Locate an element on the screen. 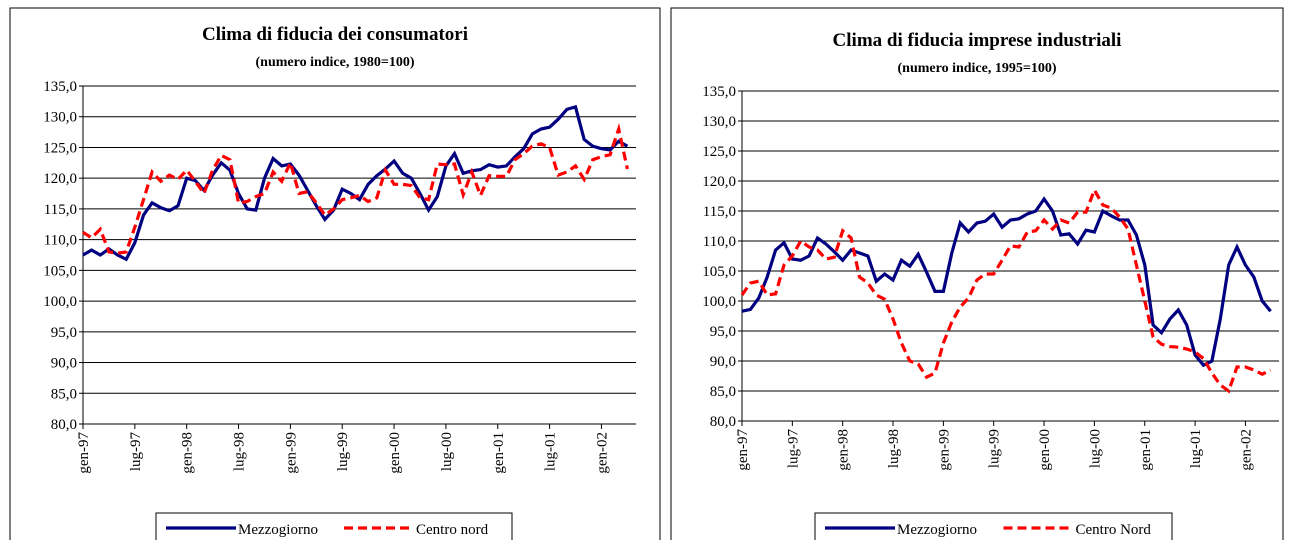  legend-label: Centro nord is located at coordinates (452, 530).